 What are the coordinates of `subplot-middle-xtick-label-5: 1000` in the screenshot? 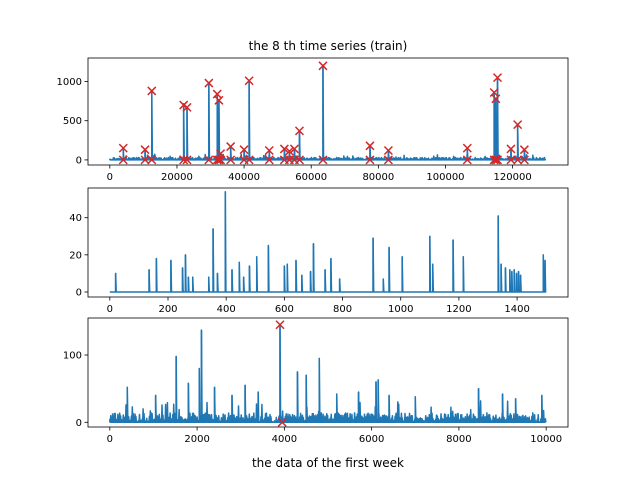 It's located at (400, 309).